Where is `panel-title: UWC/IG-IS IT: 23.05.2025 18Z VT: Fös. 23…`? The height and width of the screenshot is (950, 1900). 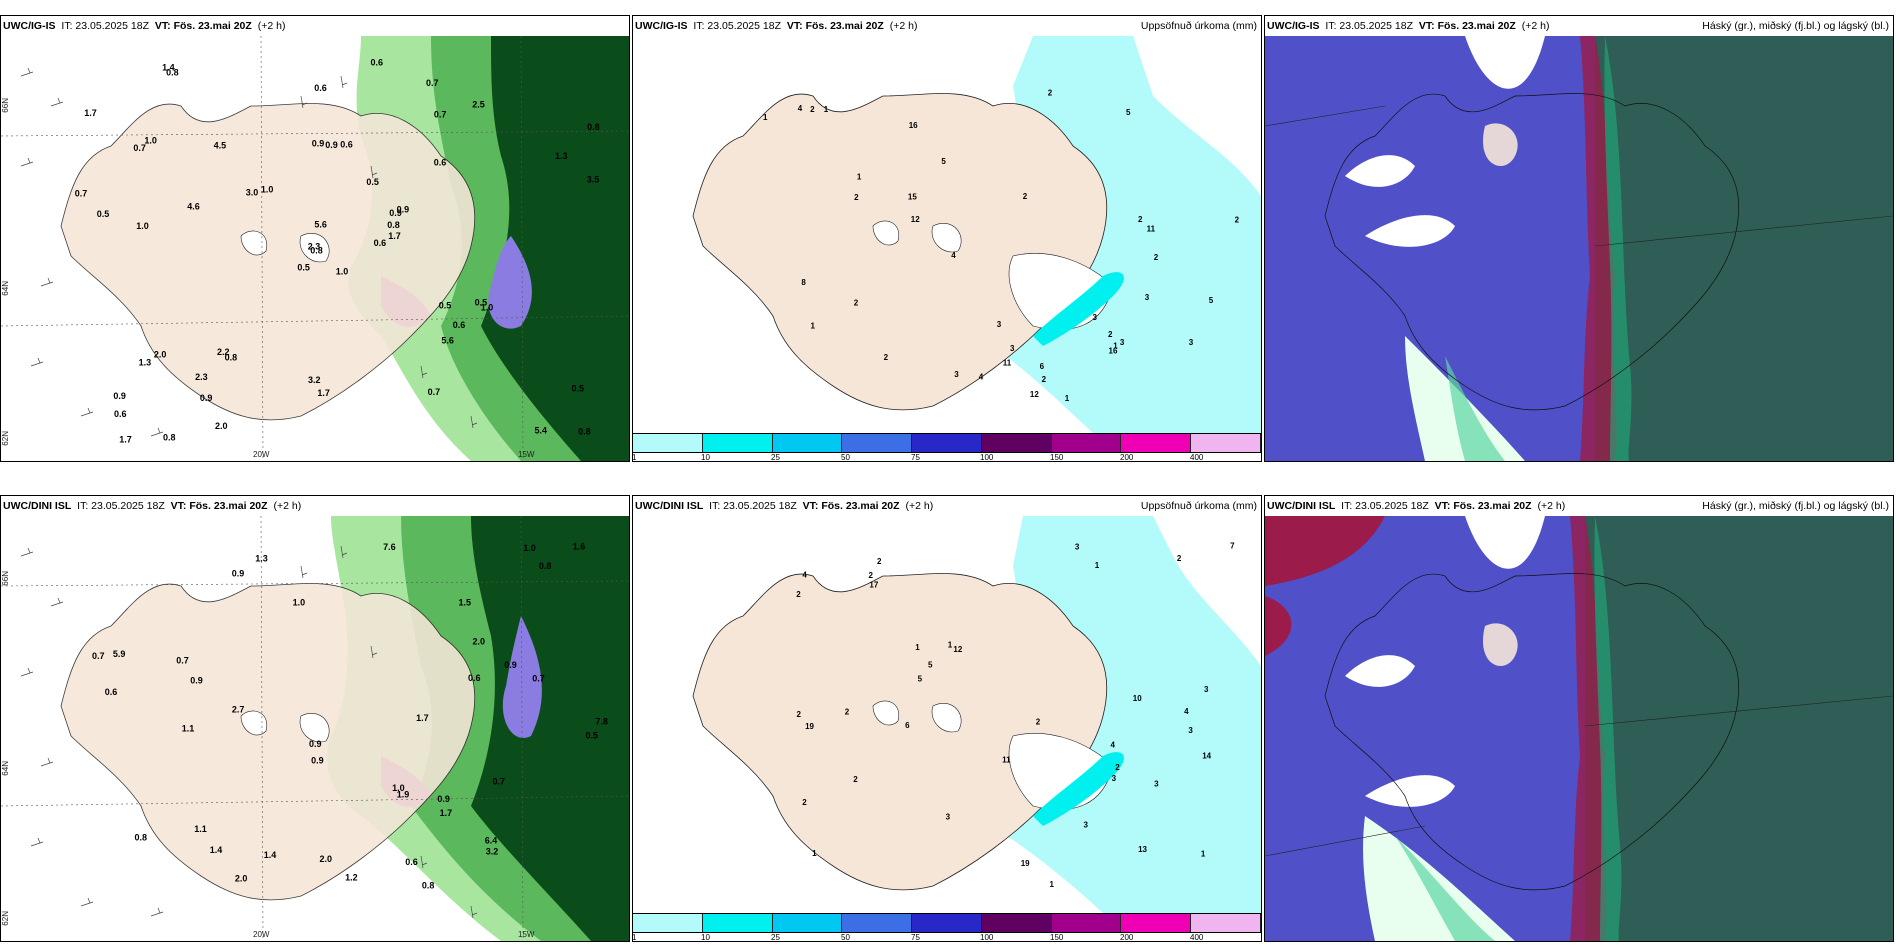
panel-title: UWC/IG-IS IT: 23.05.2025 18Z VT: Fös. 23… is located at coordinates (315, 26).